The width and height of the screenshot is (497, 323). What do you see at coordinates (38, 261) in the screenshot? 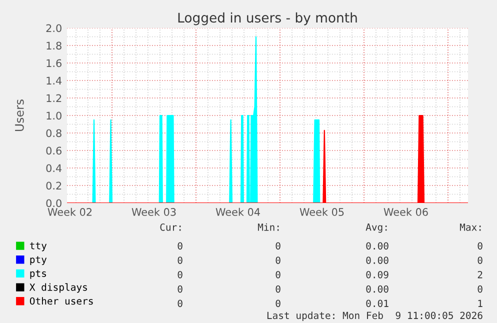
I see `legend-label: pty` at bounding box center [38, 261].